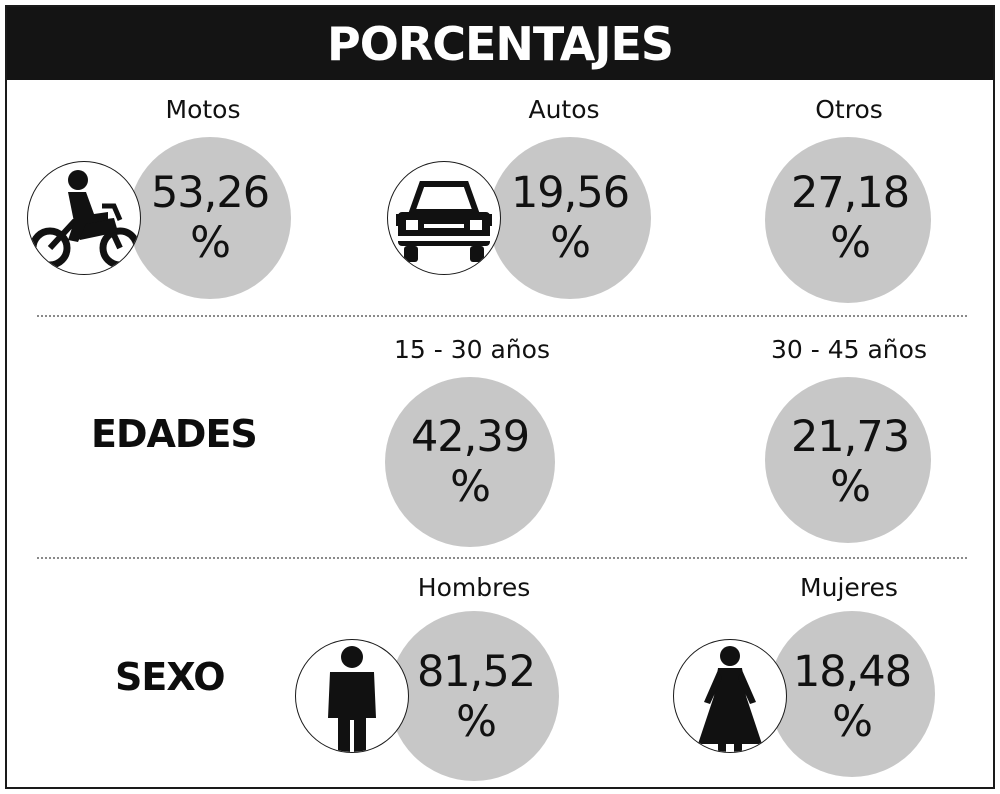 The width and height of the screenshot is (1000, 794). Describe the element at coordinates (849, 109) in the screenshot. I see `label-otros: Otros` at that location.